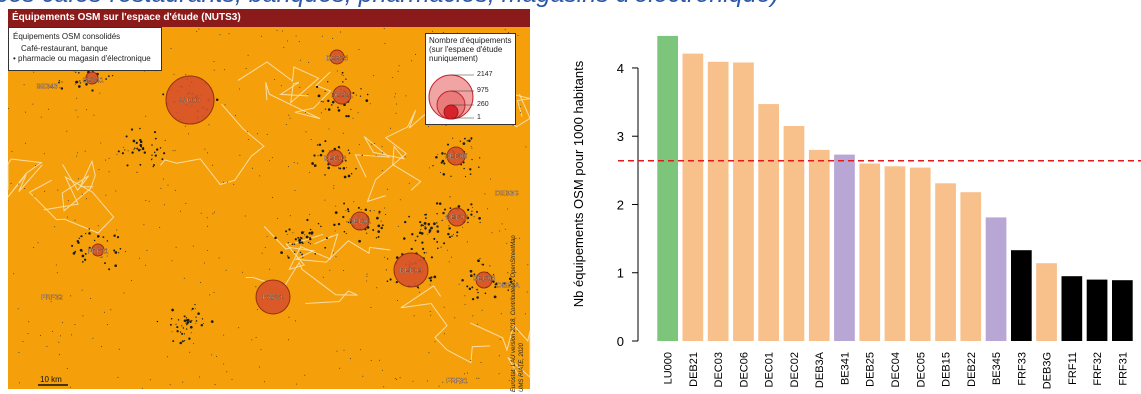  Describe the element at coordinates (298, 95) in the screenshot. I see `map-boundary-line` at that location.